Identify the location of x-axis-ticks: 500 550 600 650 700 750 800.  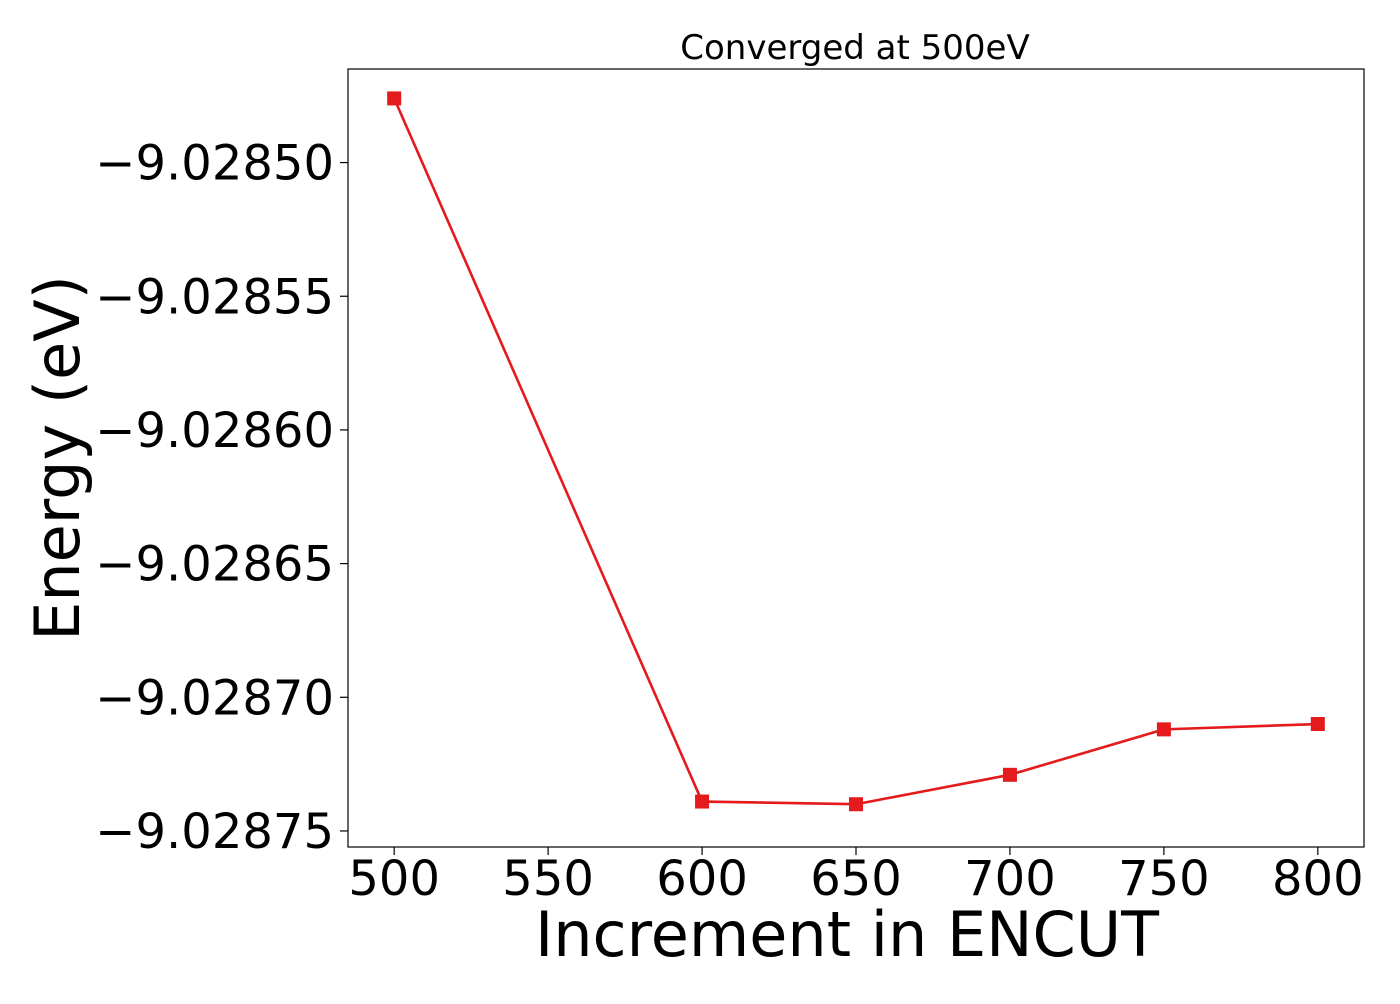
(856, 877).